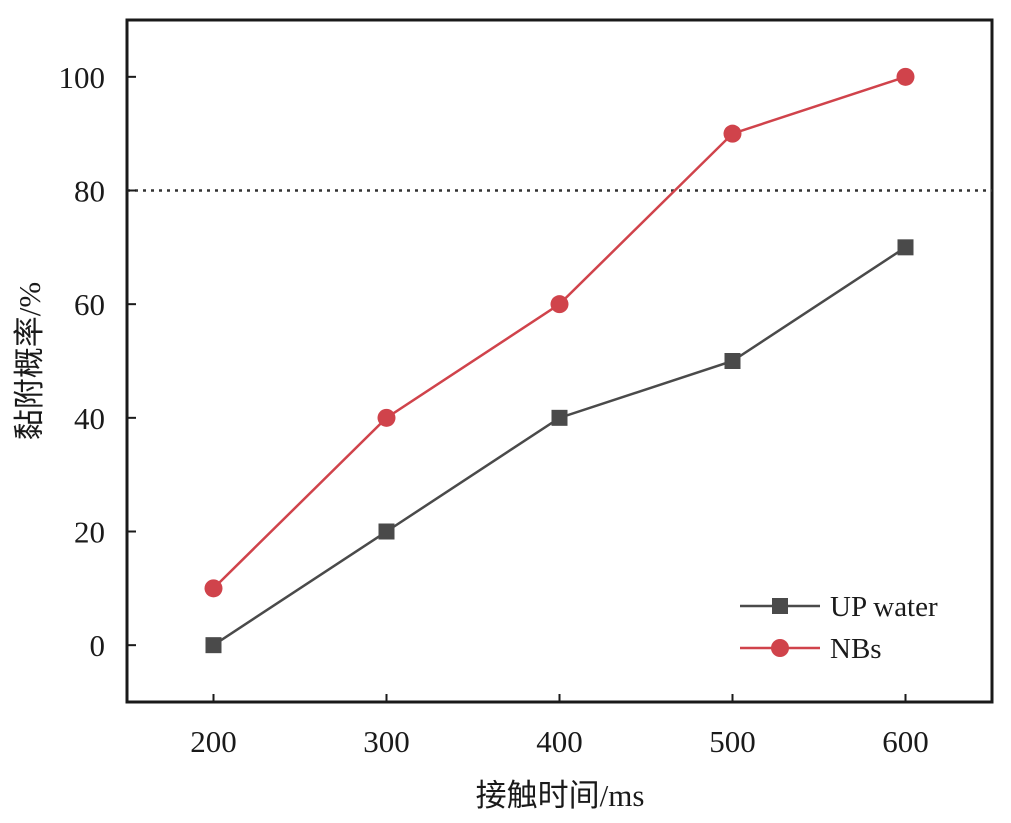 Image resolution: width=1011 pixels, height=823 pixels. What do you see at coordinates (89, 532) in the screenshot?
I see `y-tick-label: 20` at bounding box center [89, 532].